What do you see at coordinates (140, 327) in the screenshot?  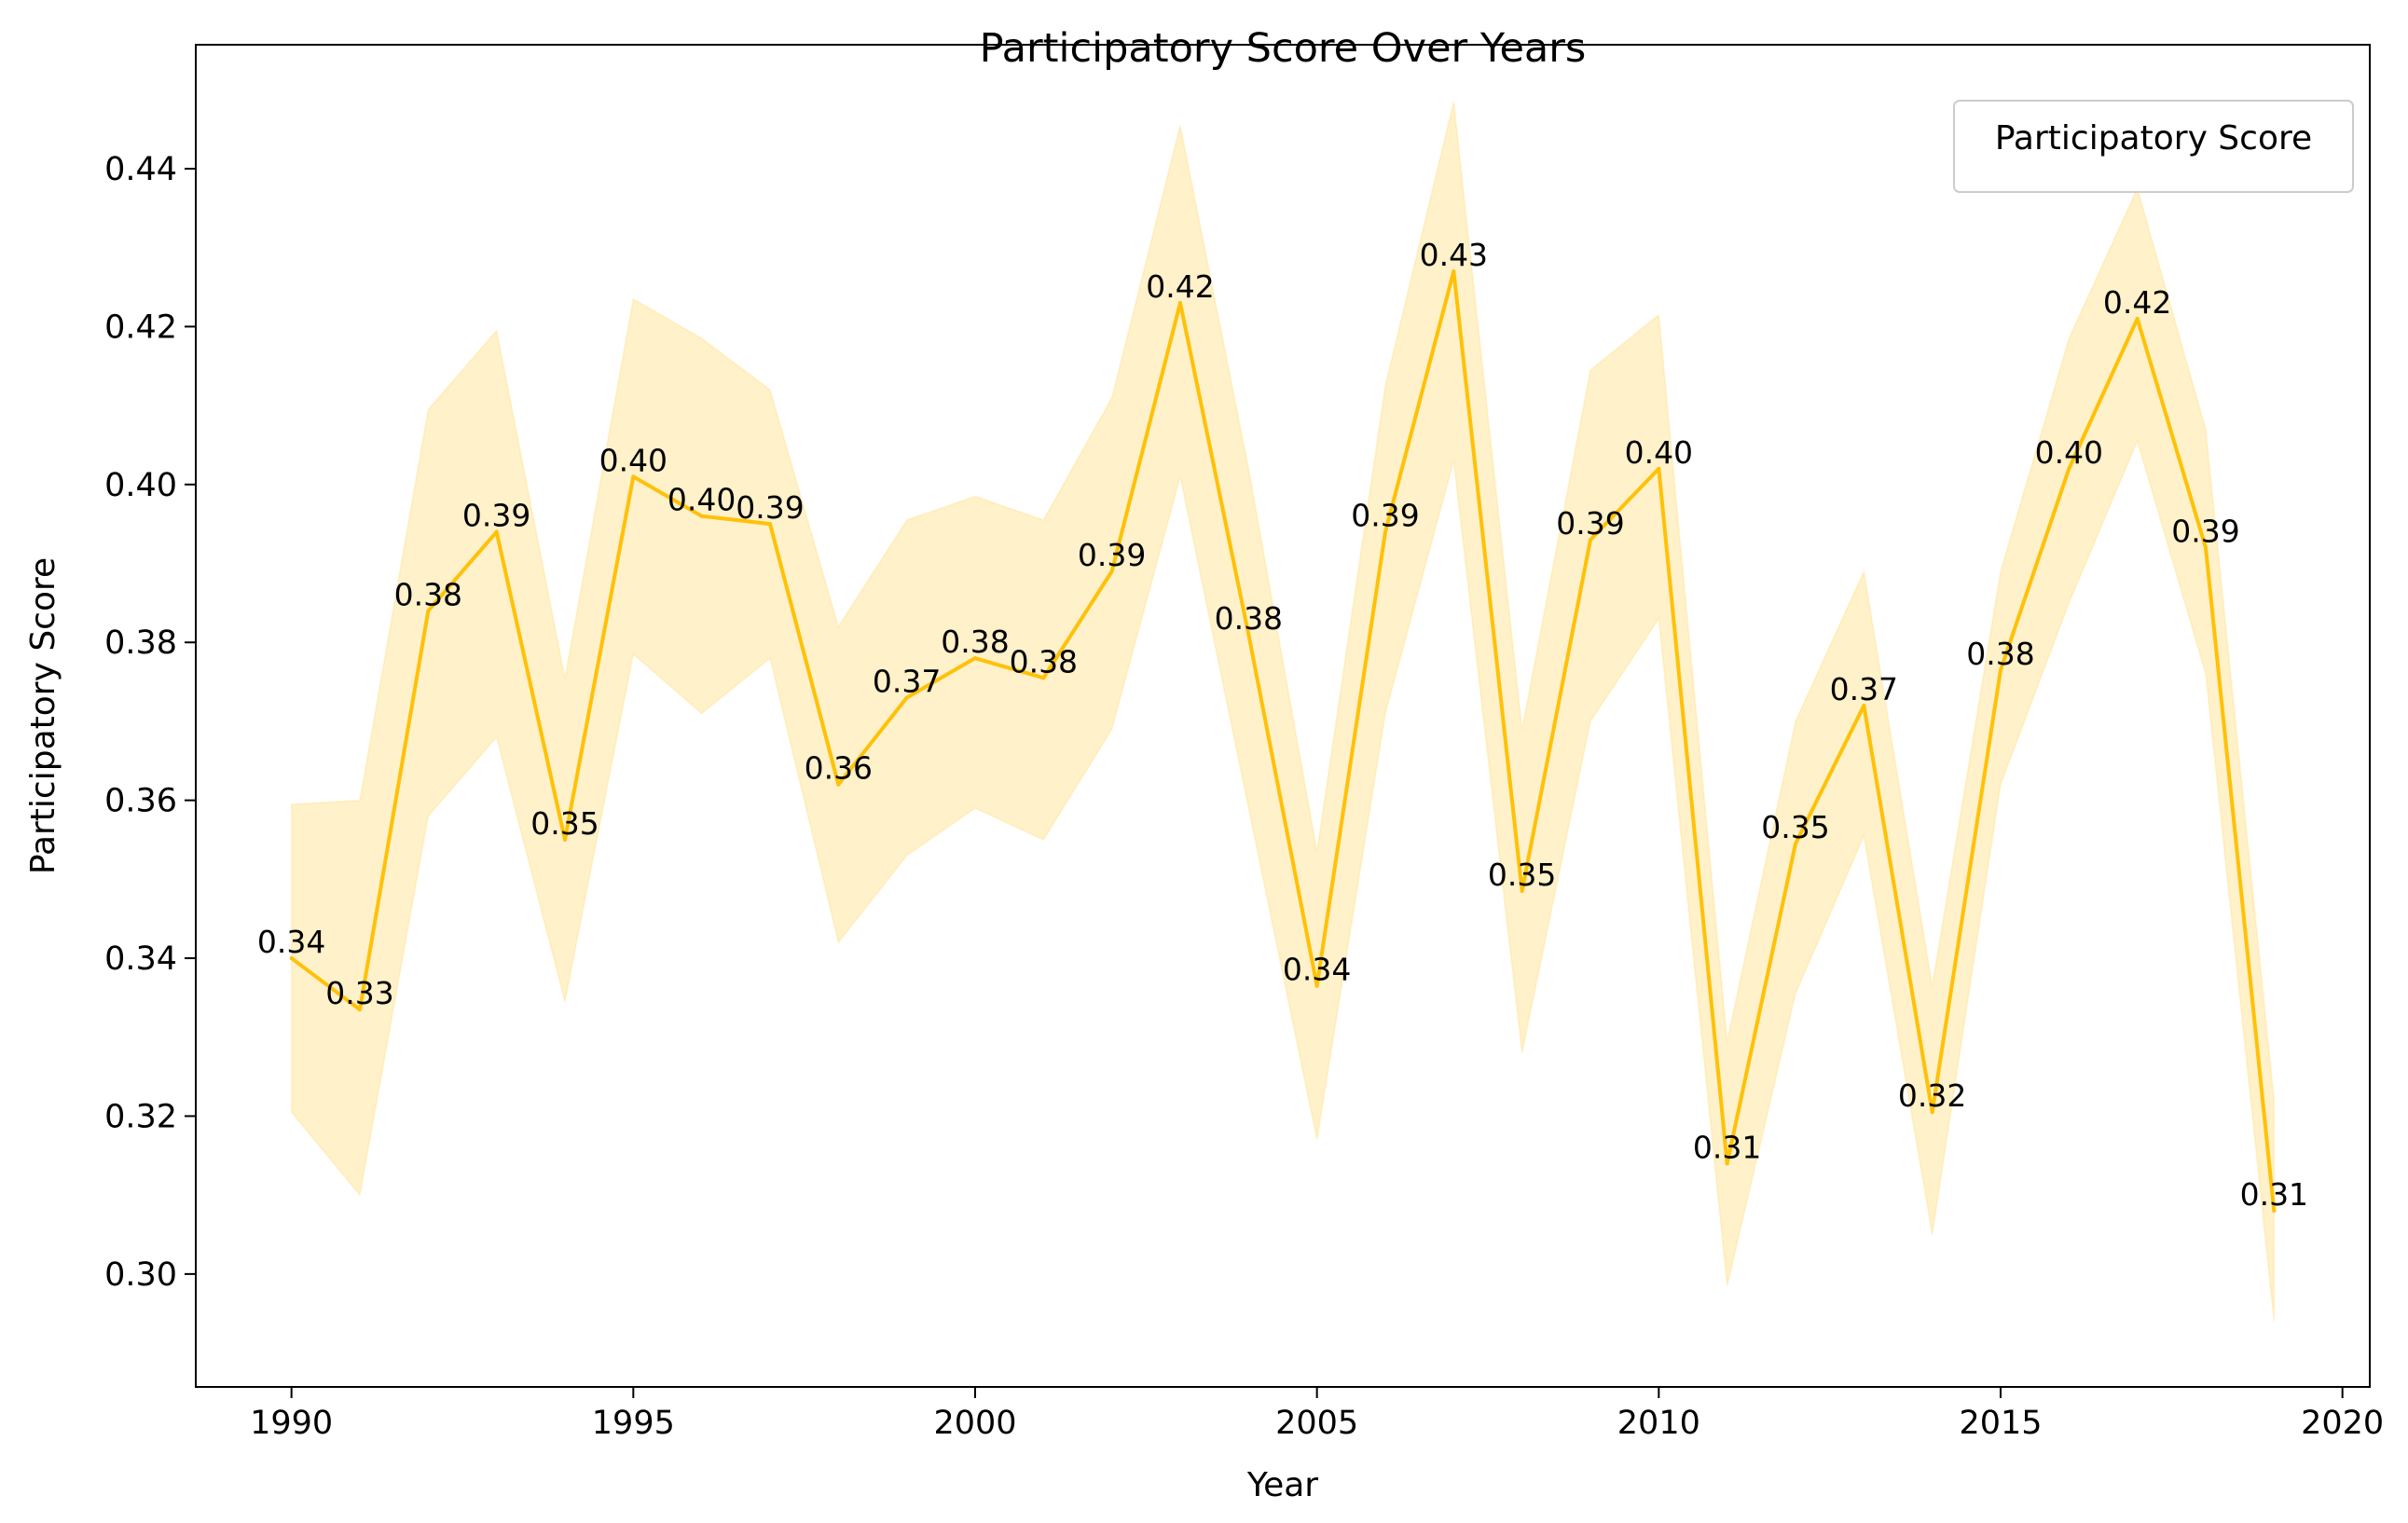 I see `y-tick-label: 0.42` at bounding box center [140, 327].